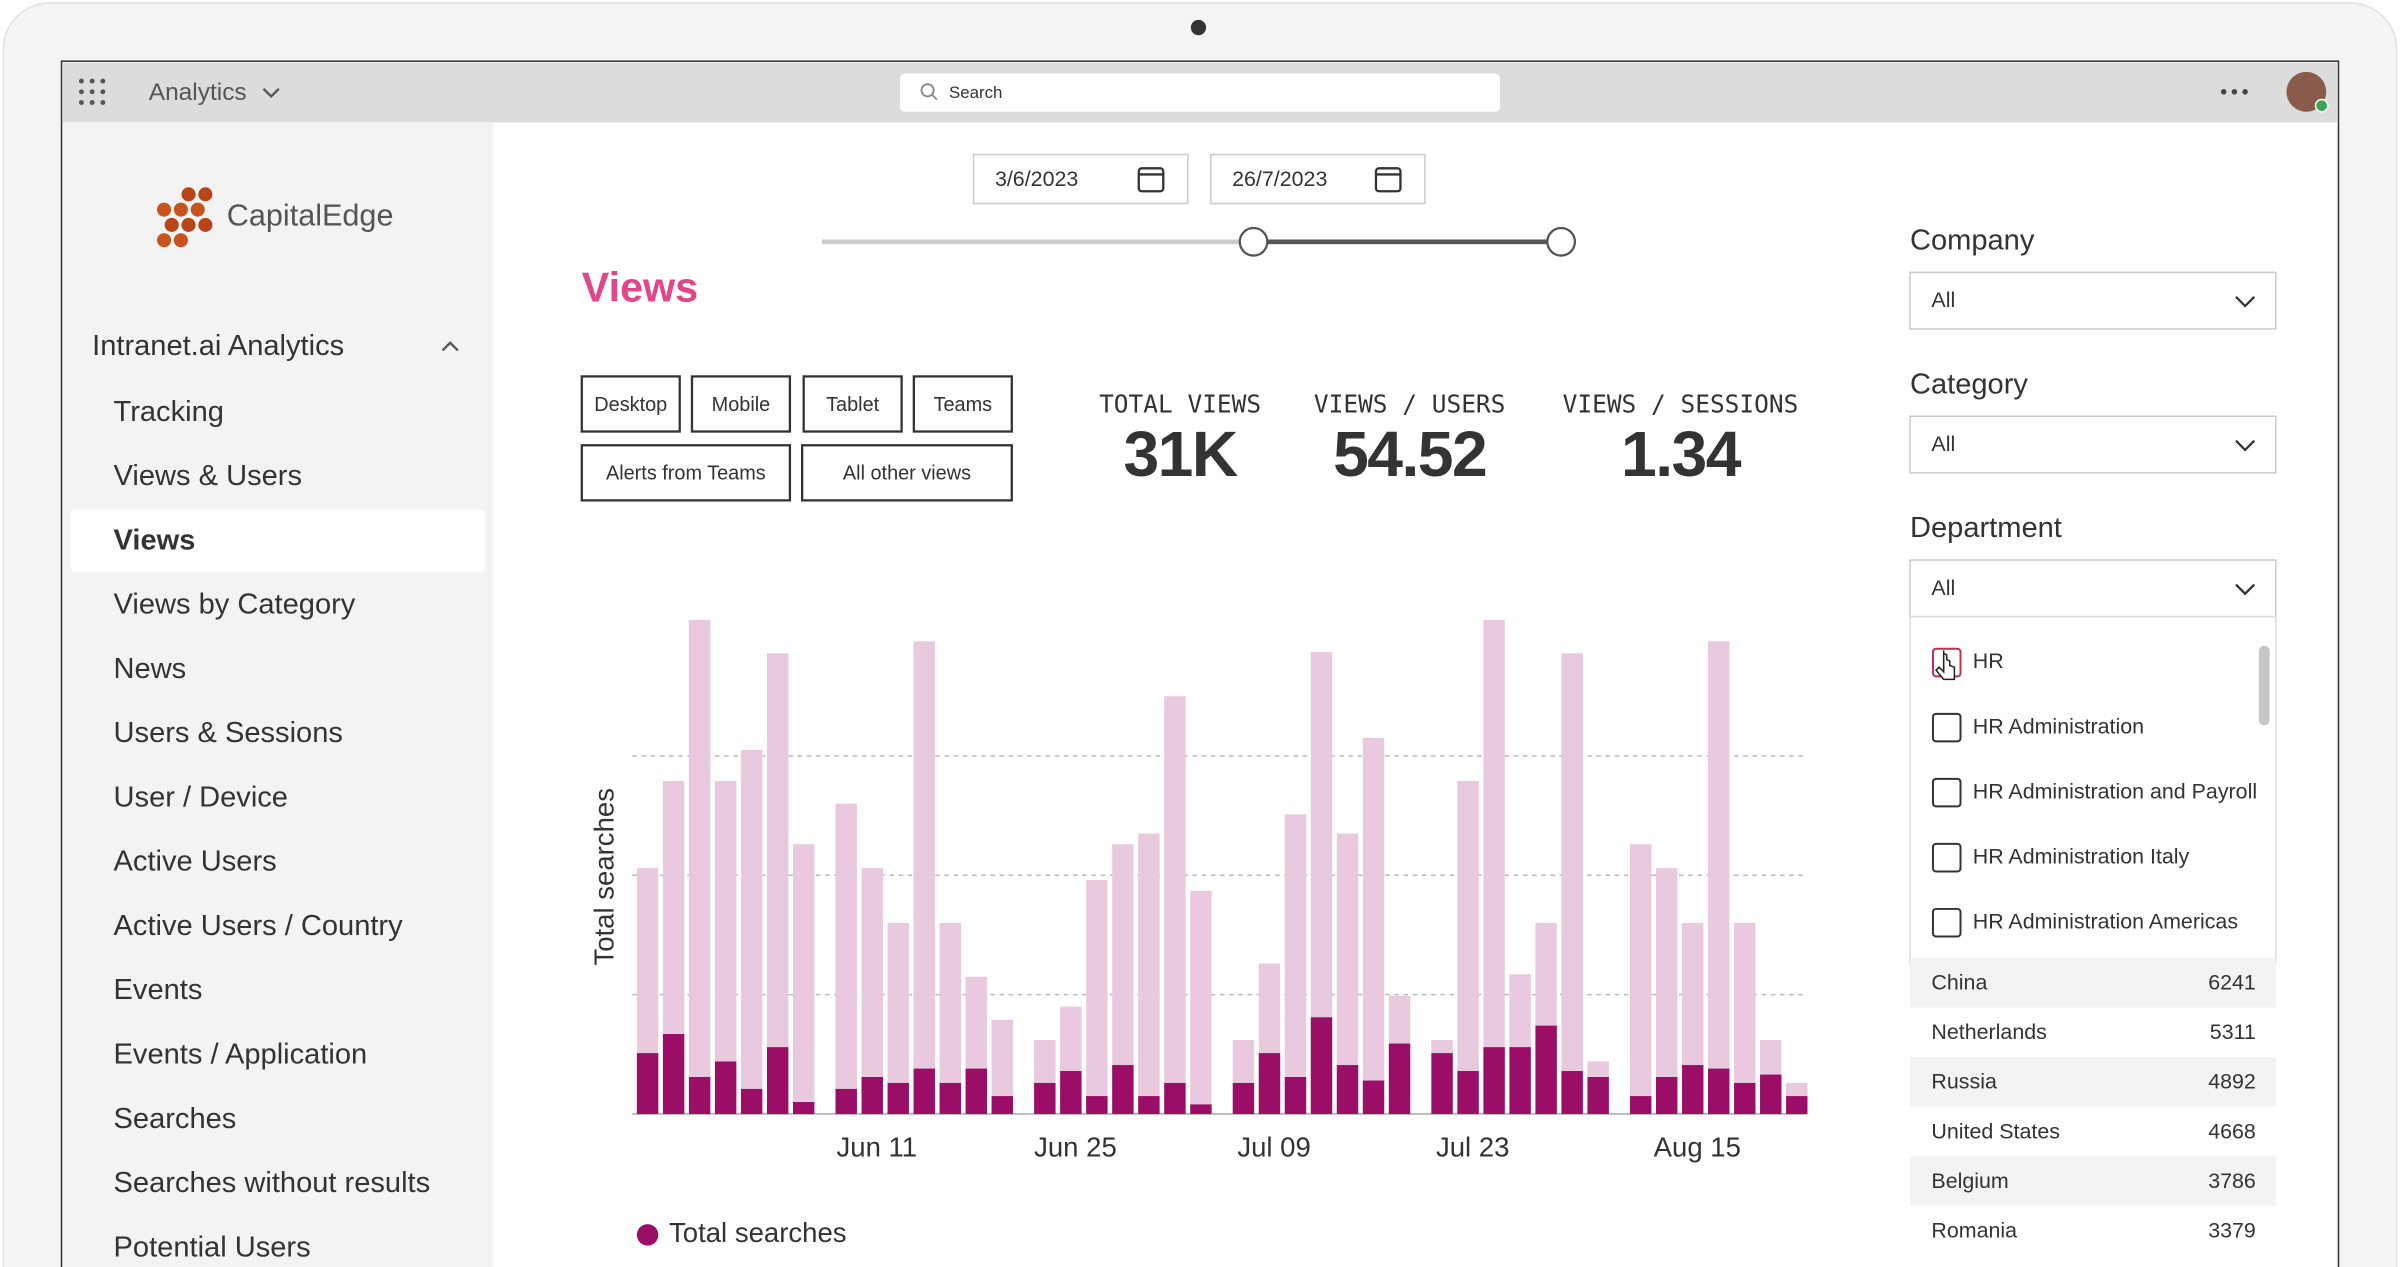 The width and height of the screenshot is (2400, 1267). I want to click on nav-item: Users & Sessions, so click(228, 733).